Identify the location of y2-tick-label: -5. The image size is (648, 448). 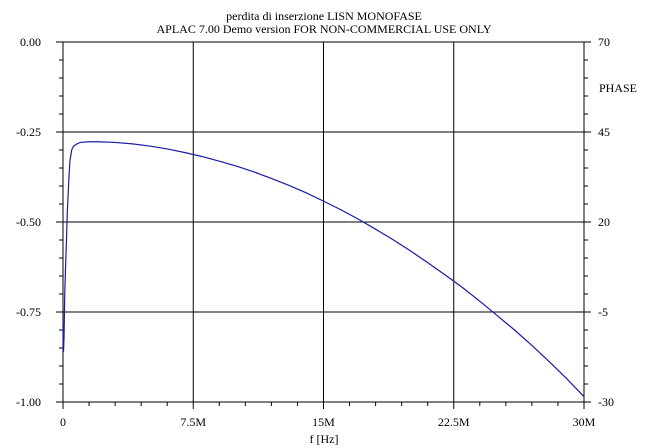
(603, 312).